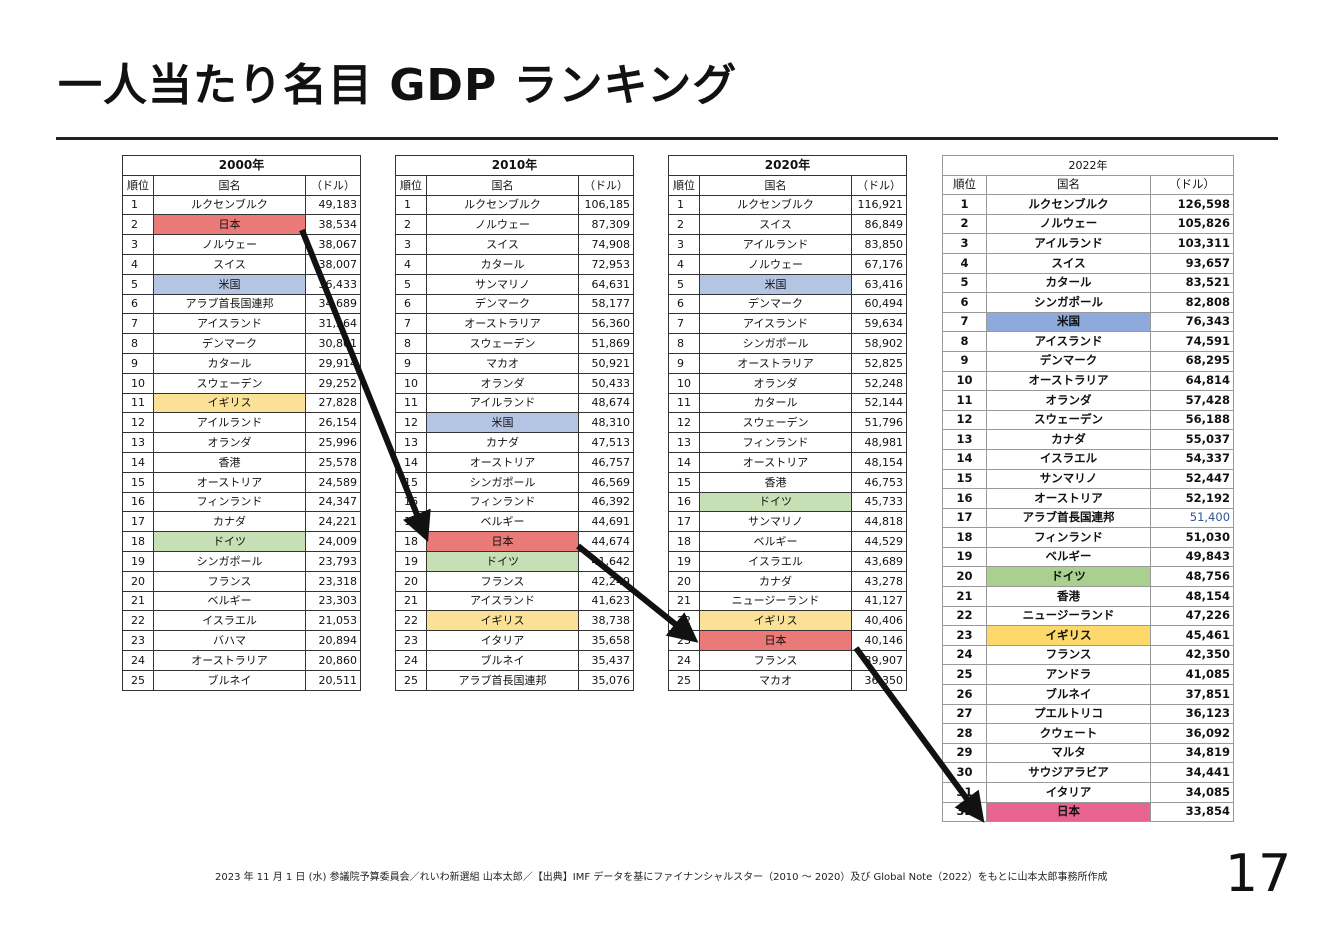 The image size is (1333, 943). Describe the element at coordinates (1192, 577) in the screenshot. I see `value-cell: 48,756` at that location.